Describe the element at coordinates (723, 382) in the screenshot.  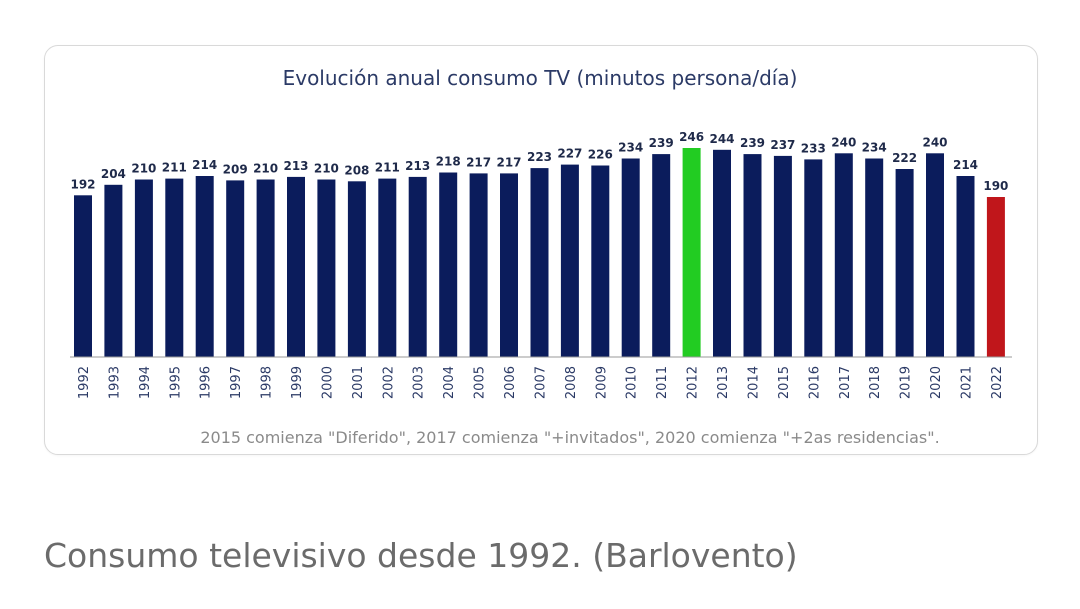
I see `x-tick-label-2013: 2013` at that location.